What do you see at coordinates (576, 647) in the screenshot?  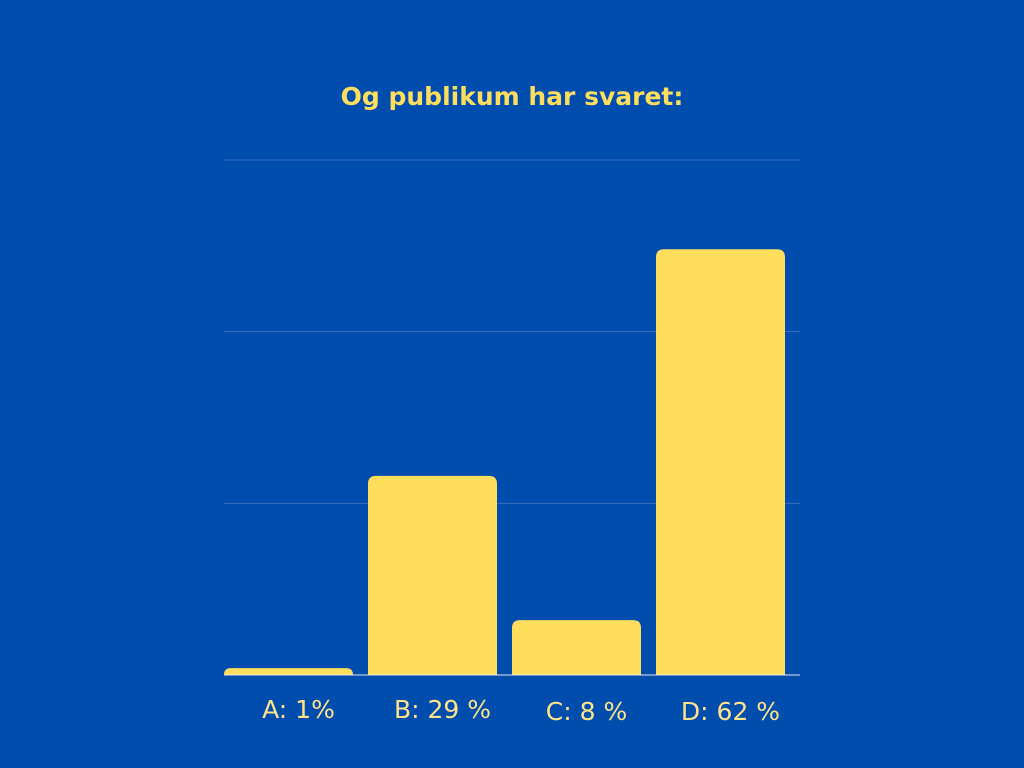 I see `bar-c` at bounding box center [576, 647].